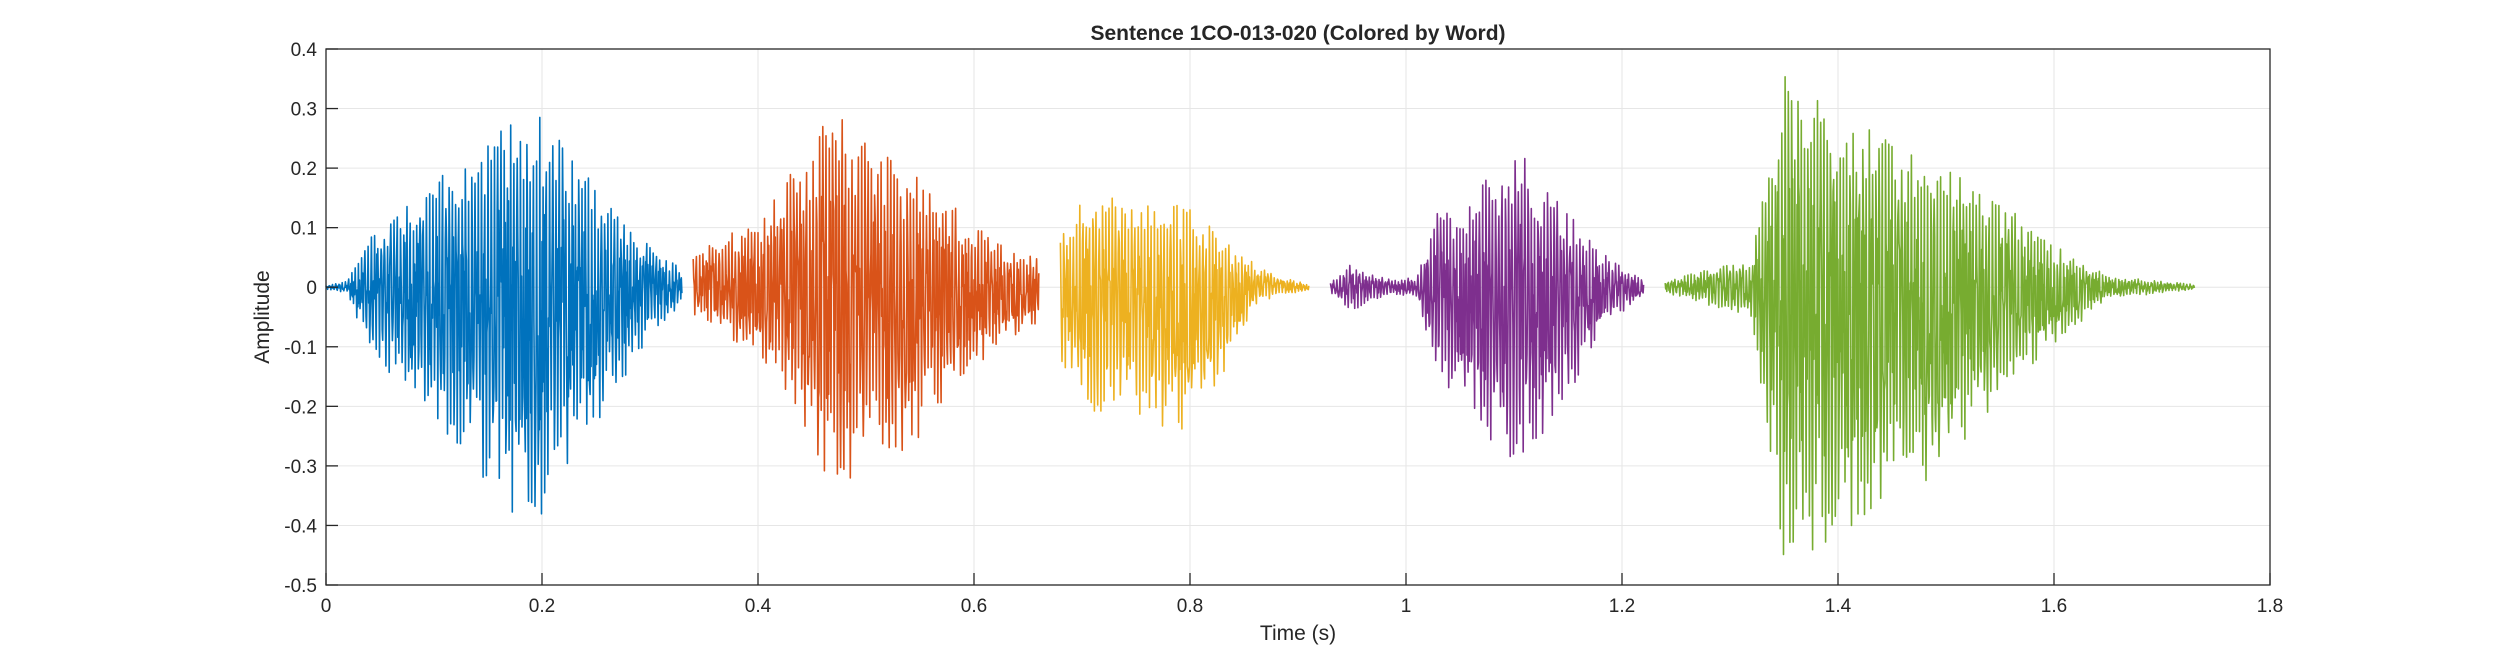 The width and height of the screenshot is (2500, 657). Describe the element at coordinates (304, 229) in the screenshot. I see `y-tick-label: 0.1` at that location.